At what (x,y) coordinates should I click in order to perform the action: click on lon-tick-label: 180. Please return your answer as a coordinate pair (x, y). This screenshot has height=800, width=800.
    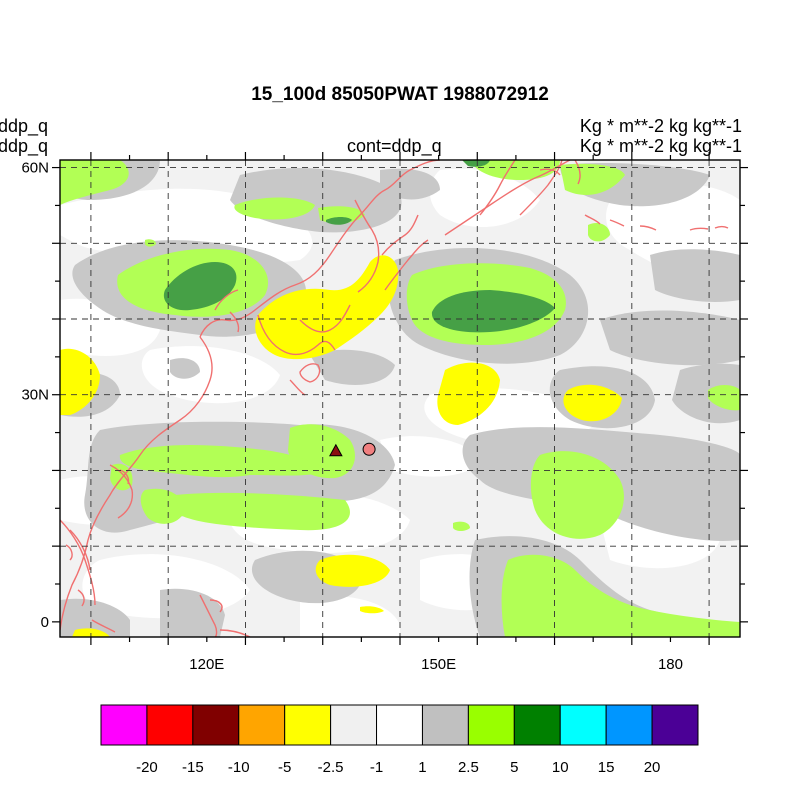
    Looking at the image, I should click on (670, 664).